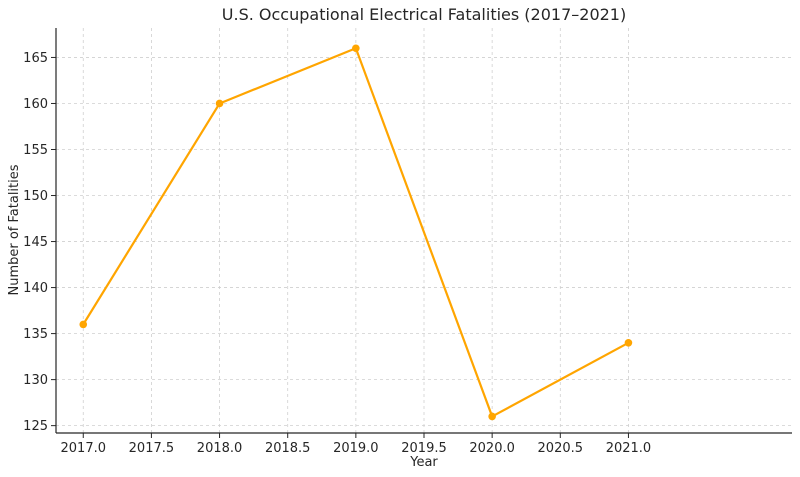  What do you see at coordinates (423, 462) in the screenshot?
I see `x-axis-label: Year` at bounding box center [423, 462].